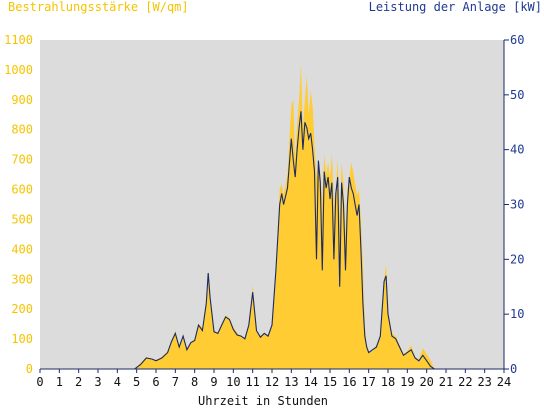 This screenshot has width=544, height=408. Describe the element at coordinates (388, 382) in the screenshot. I see `x-tick-label: 18` at that location.